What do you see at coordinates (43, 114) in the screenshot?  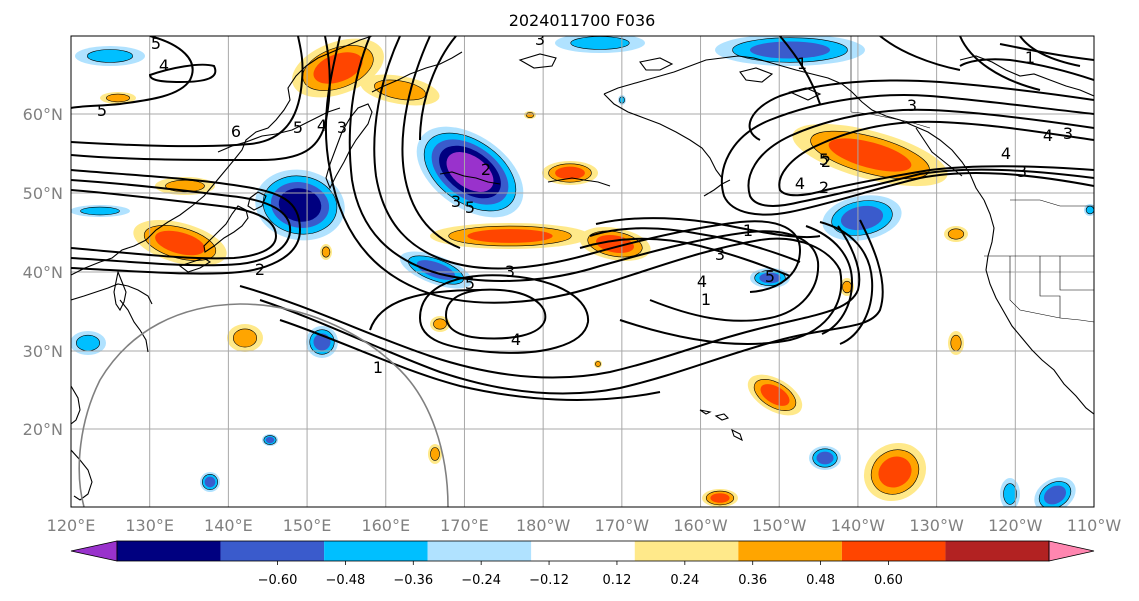 I see `latitude-label: 60°N` at bounding box center [43, 114].